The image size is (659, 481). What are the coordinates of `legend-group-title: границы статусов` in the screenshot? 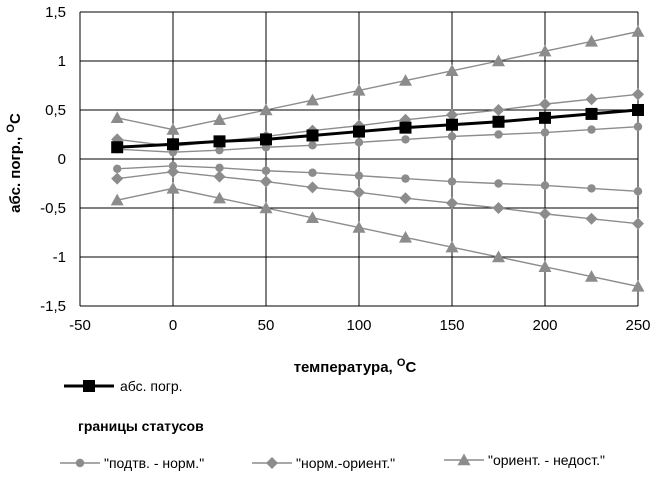 It's located at (141, 426).